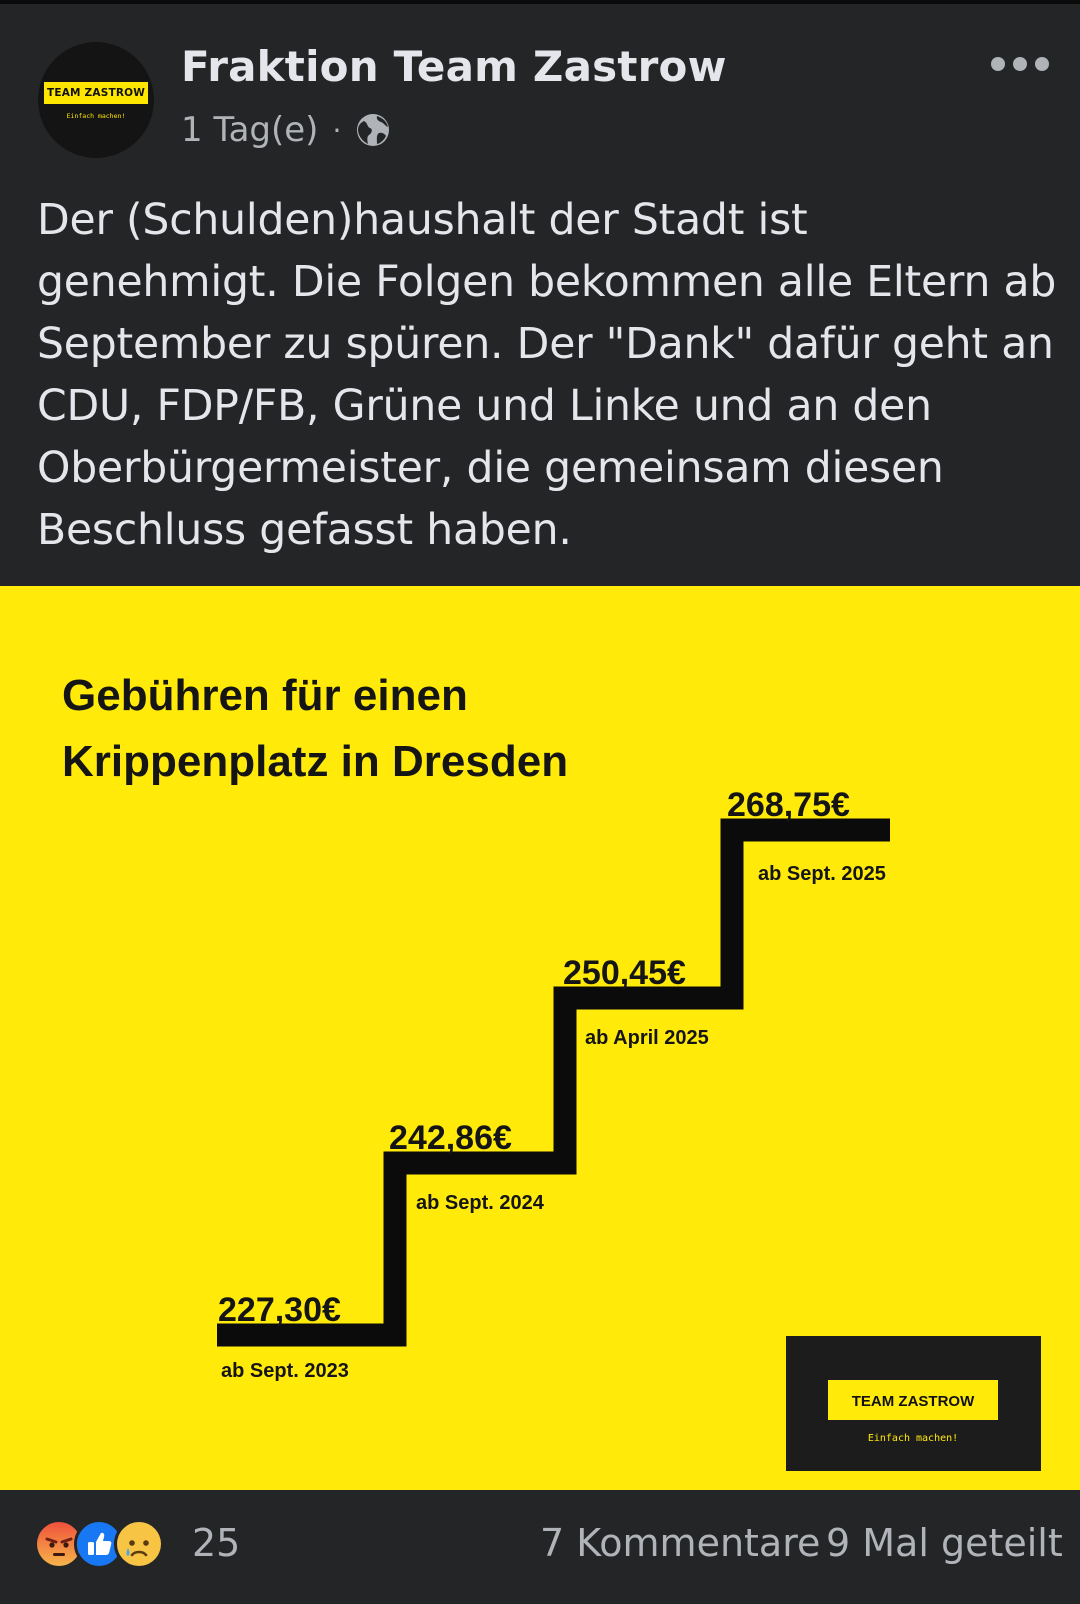 This screenshot has width=1080, height=1604. Describe the element at coordinates (450, 1138) in the screenshot. I see `step-2-price: 242,86€` at that location.